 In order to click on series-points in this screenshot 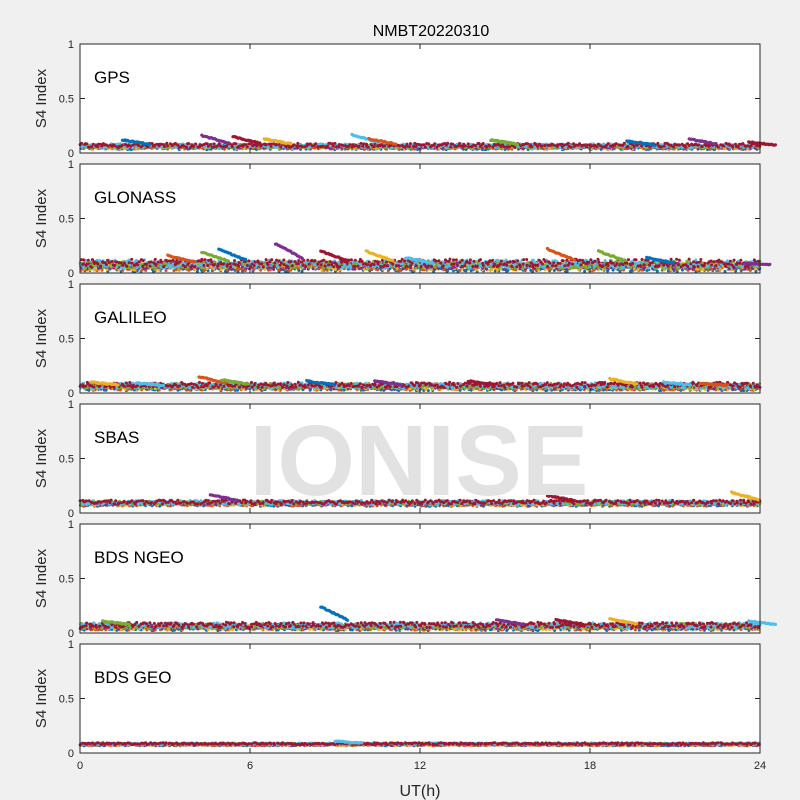, I will do `click(428, 142)`.